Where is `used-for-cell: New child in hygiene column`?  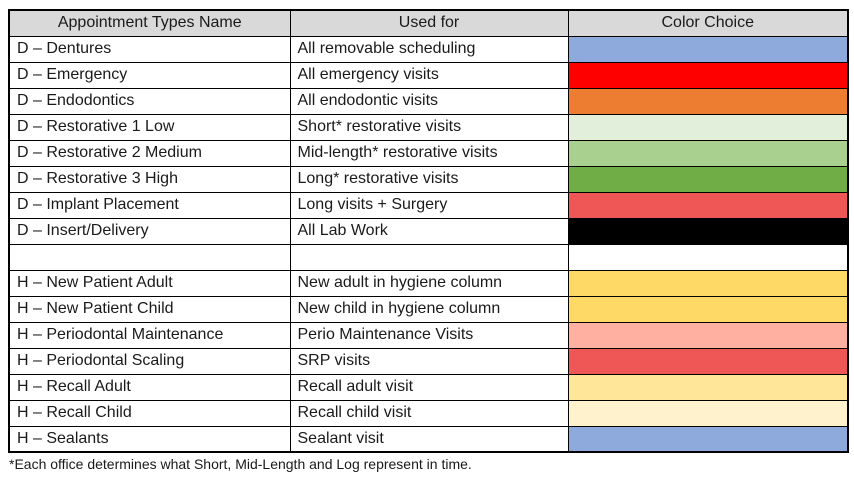
used-for-cell: New child in hygiene column is located at coordinates (429, 309).